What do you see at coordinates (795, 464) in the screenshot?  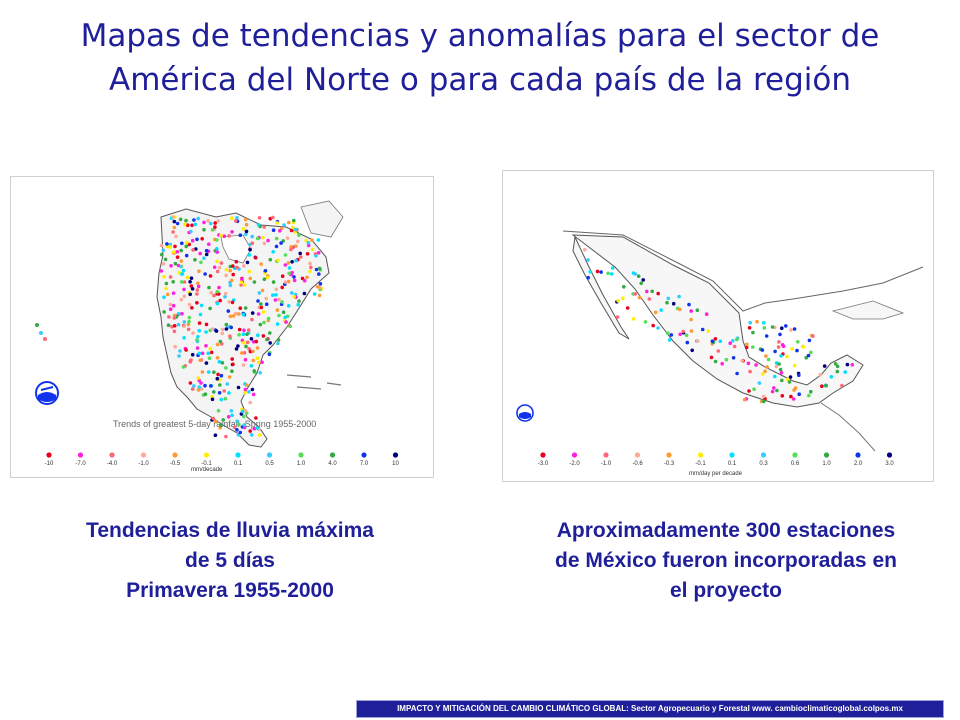 I see `mexico-legend-label: 0.6` at bounding box center [795, 464].